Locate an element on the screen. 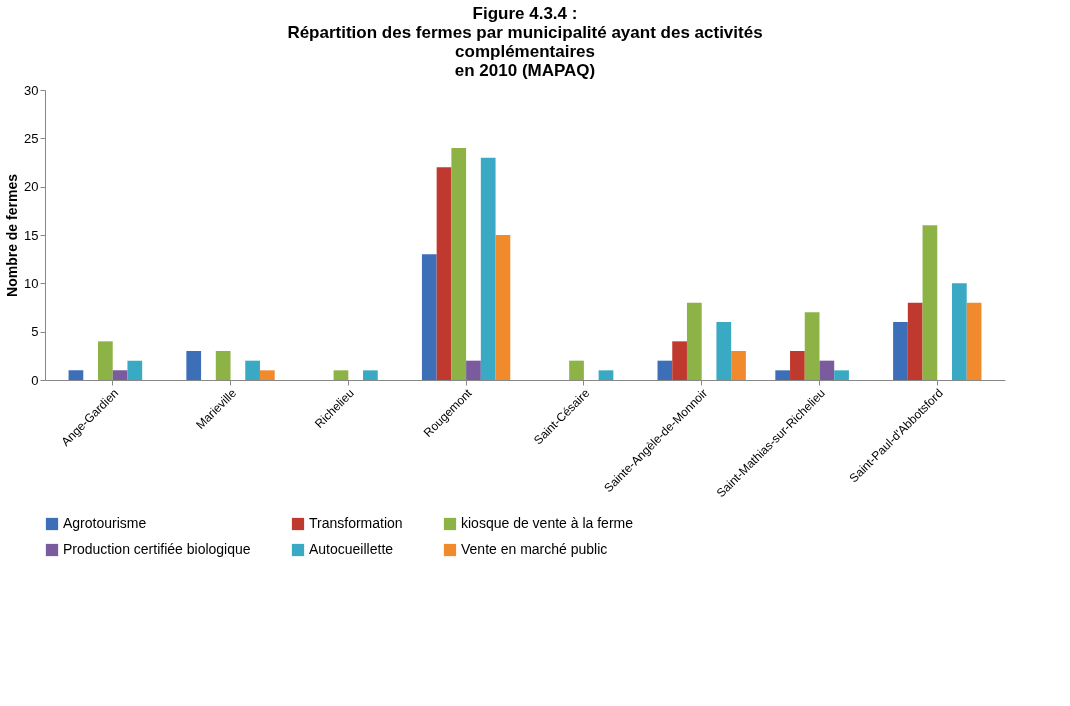  legend-label: Vente en marché public is located at coordinates (534, 549).